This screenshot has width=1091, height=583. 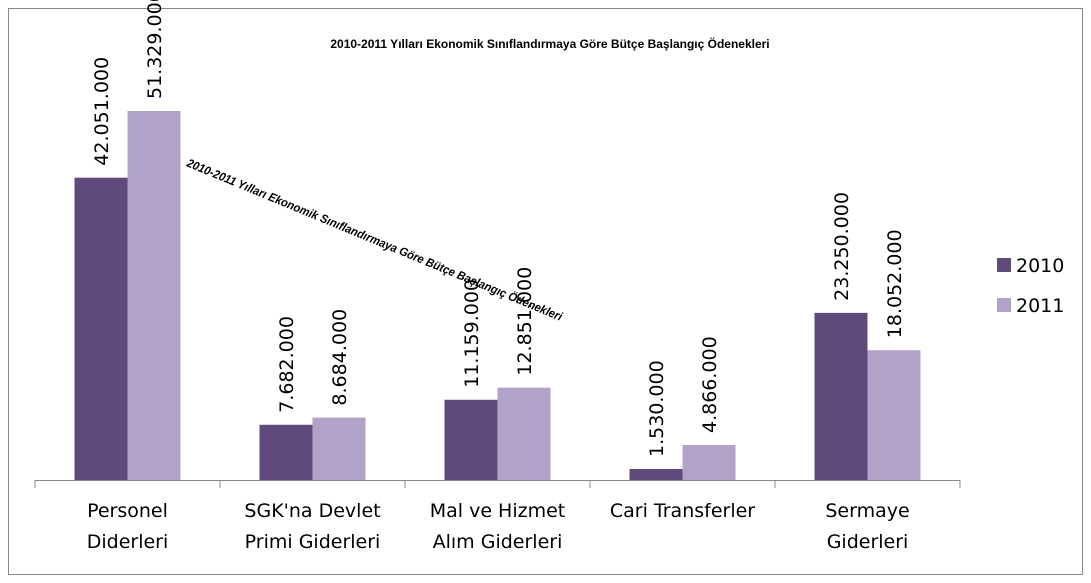 What do you see at coordinates (1040, 306) in the screenshot?
I see `legend-label: 2011` at bounding box center [1040, 306].